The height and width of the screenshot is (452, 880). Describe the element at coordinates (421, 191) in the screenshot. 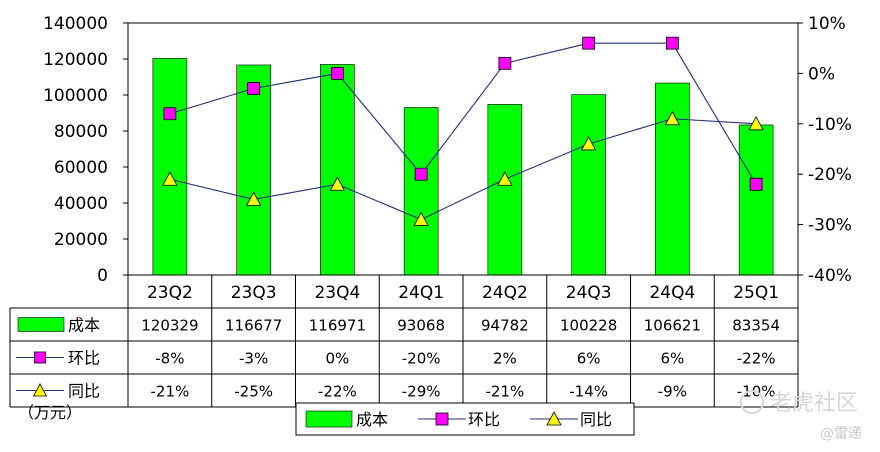

I see `bar-24Q1` at that location.